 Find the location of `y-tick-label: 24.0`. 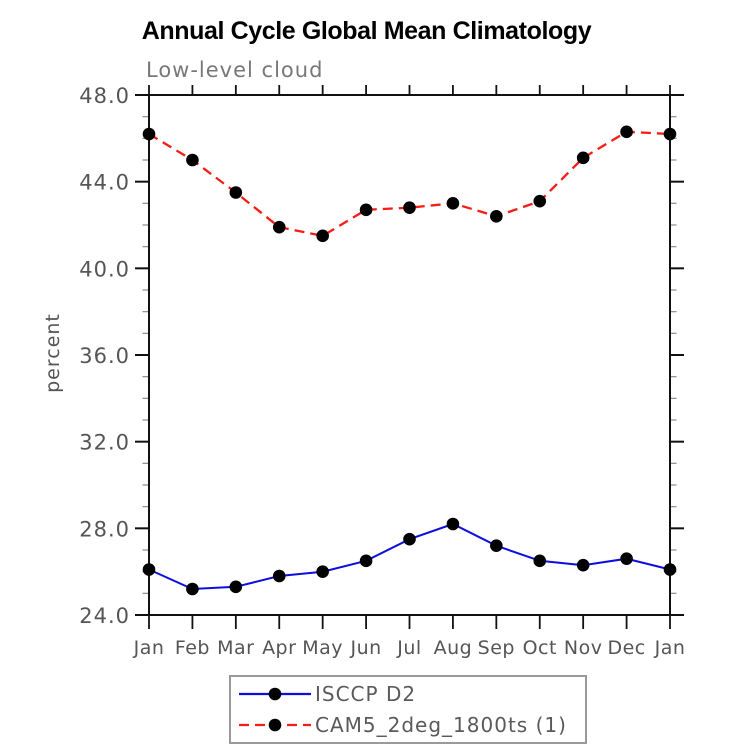

y-tick-label: 24.0 is located at coordinates (104, 616).